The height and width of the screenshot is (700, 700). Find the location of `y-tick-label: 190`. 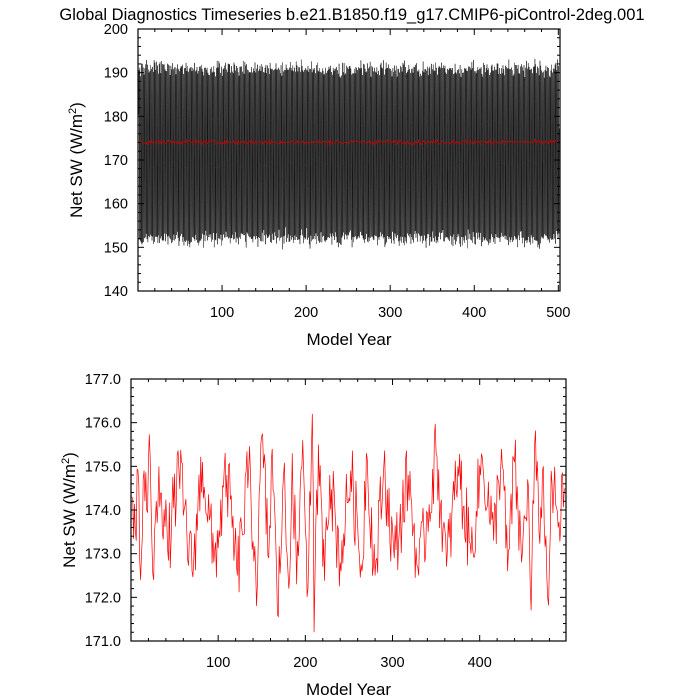

y-tick-label: 190 is located at coordinates (116, 74).